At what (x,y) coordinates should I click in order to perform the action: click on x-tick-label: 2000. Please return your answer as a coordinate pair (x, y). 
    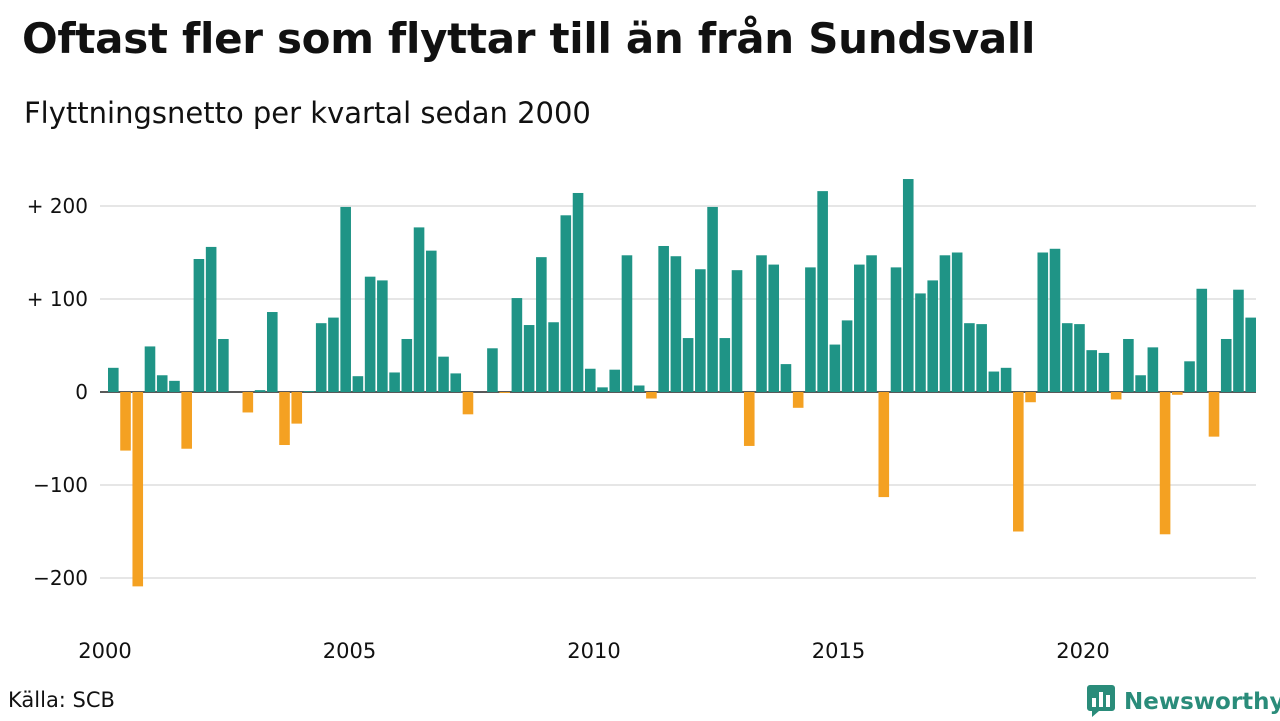
    Looking at the image, I should click on (104, 651).